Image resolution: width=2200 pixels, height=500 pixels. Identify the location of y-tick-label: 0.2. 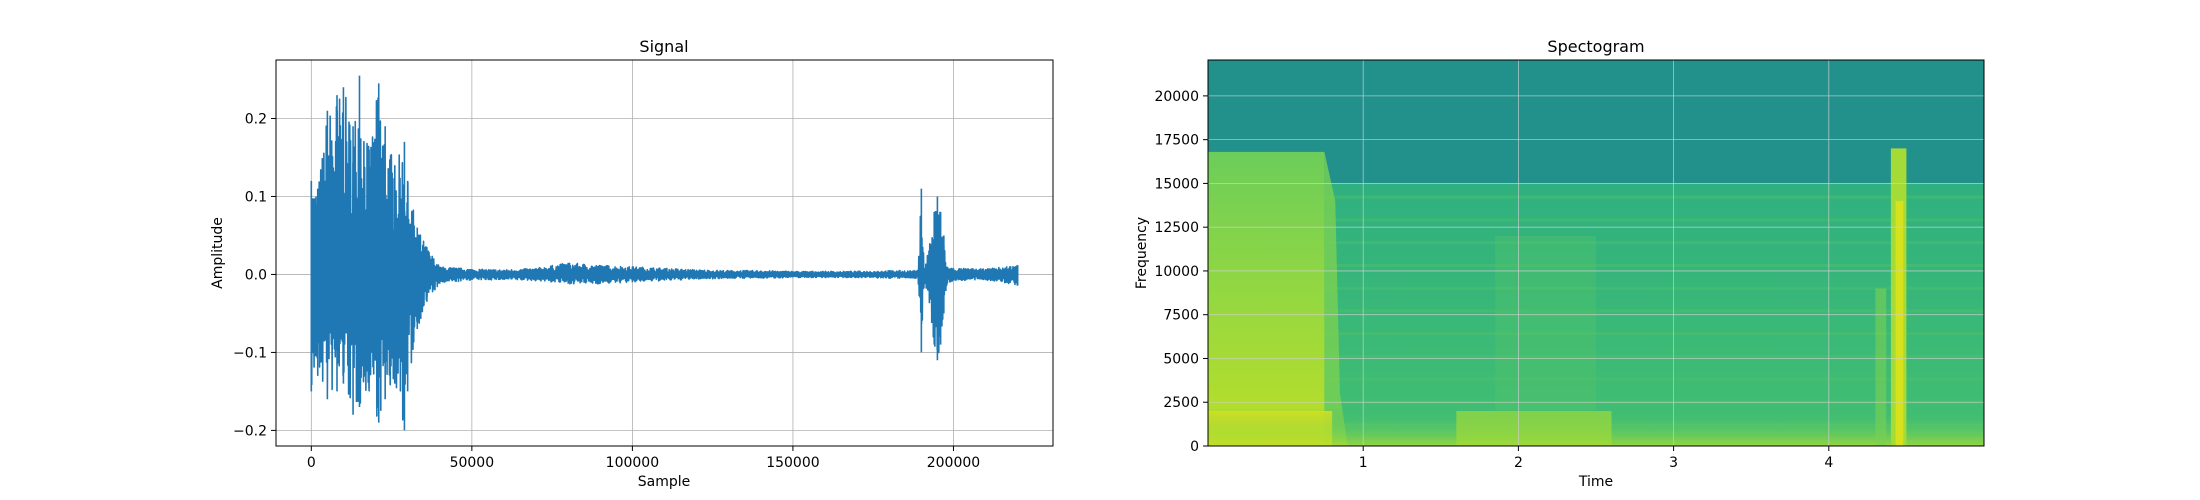
(256, 119).